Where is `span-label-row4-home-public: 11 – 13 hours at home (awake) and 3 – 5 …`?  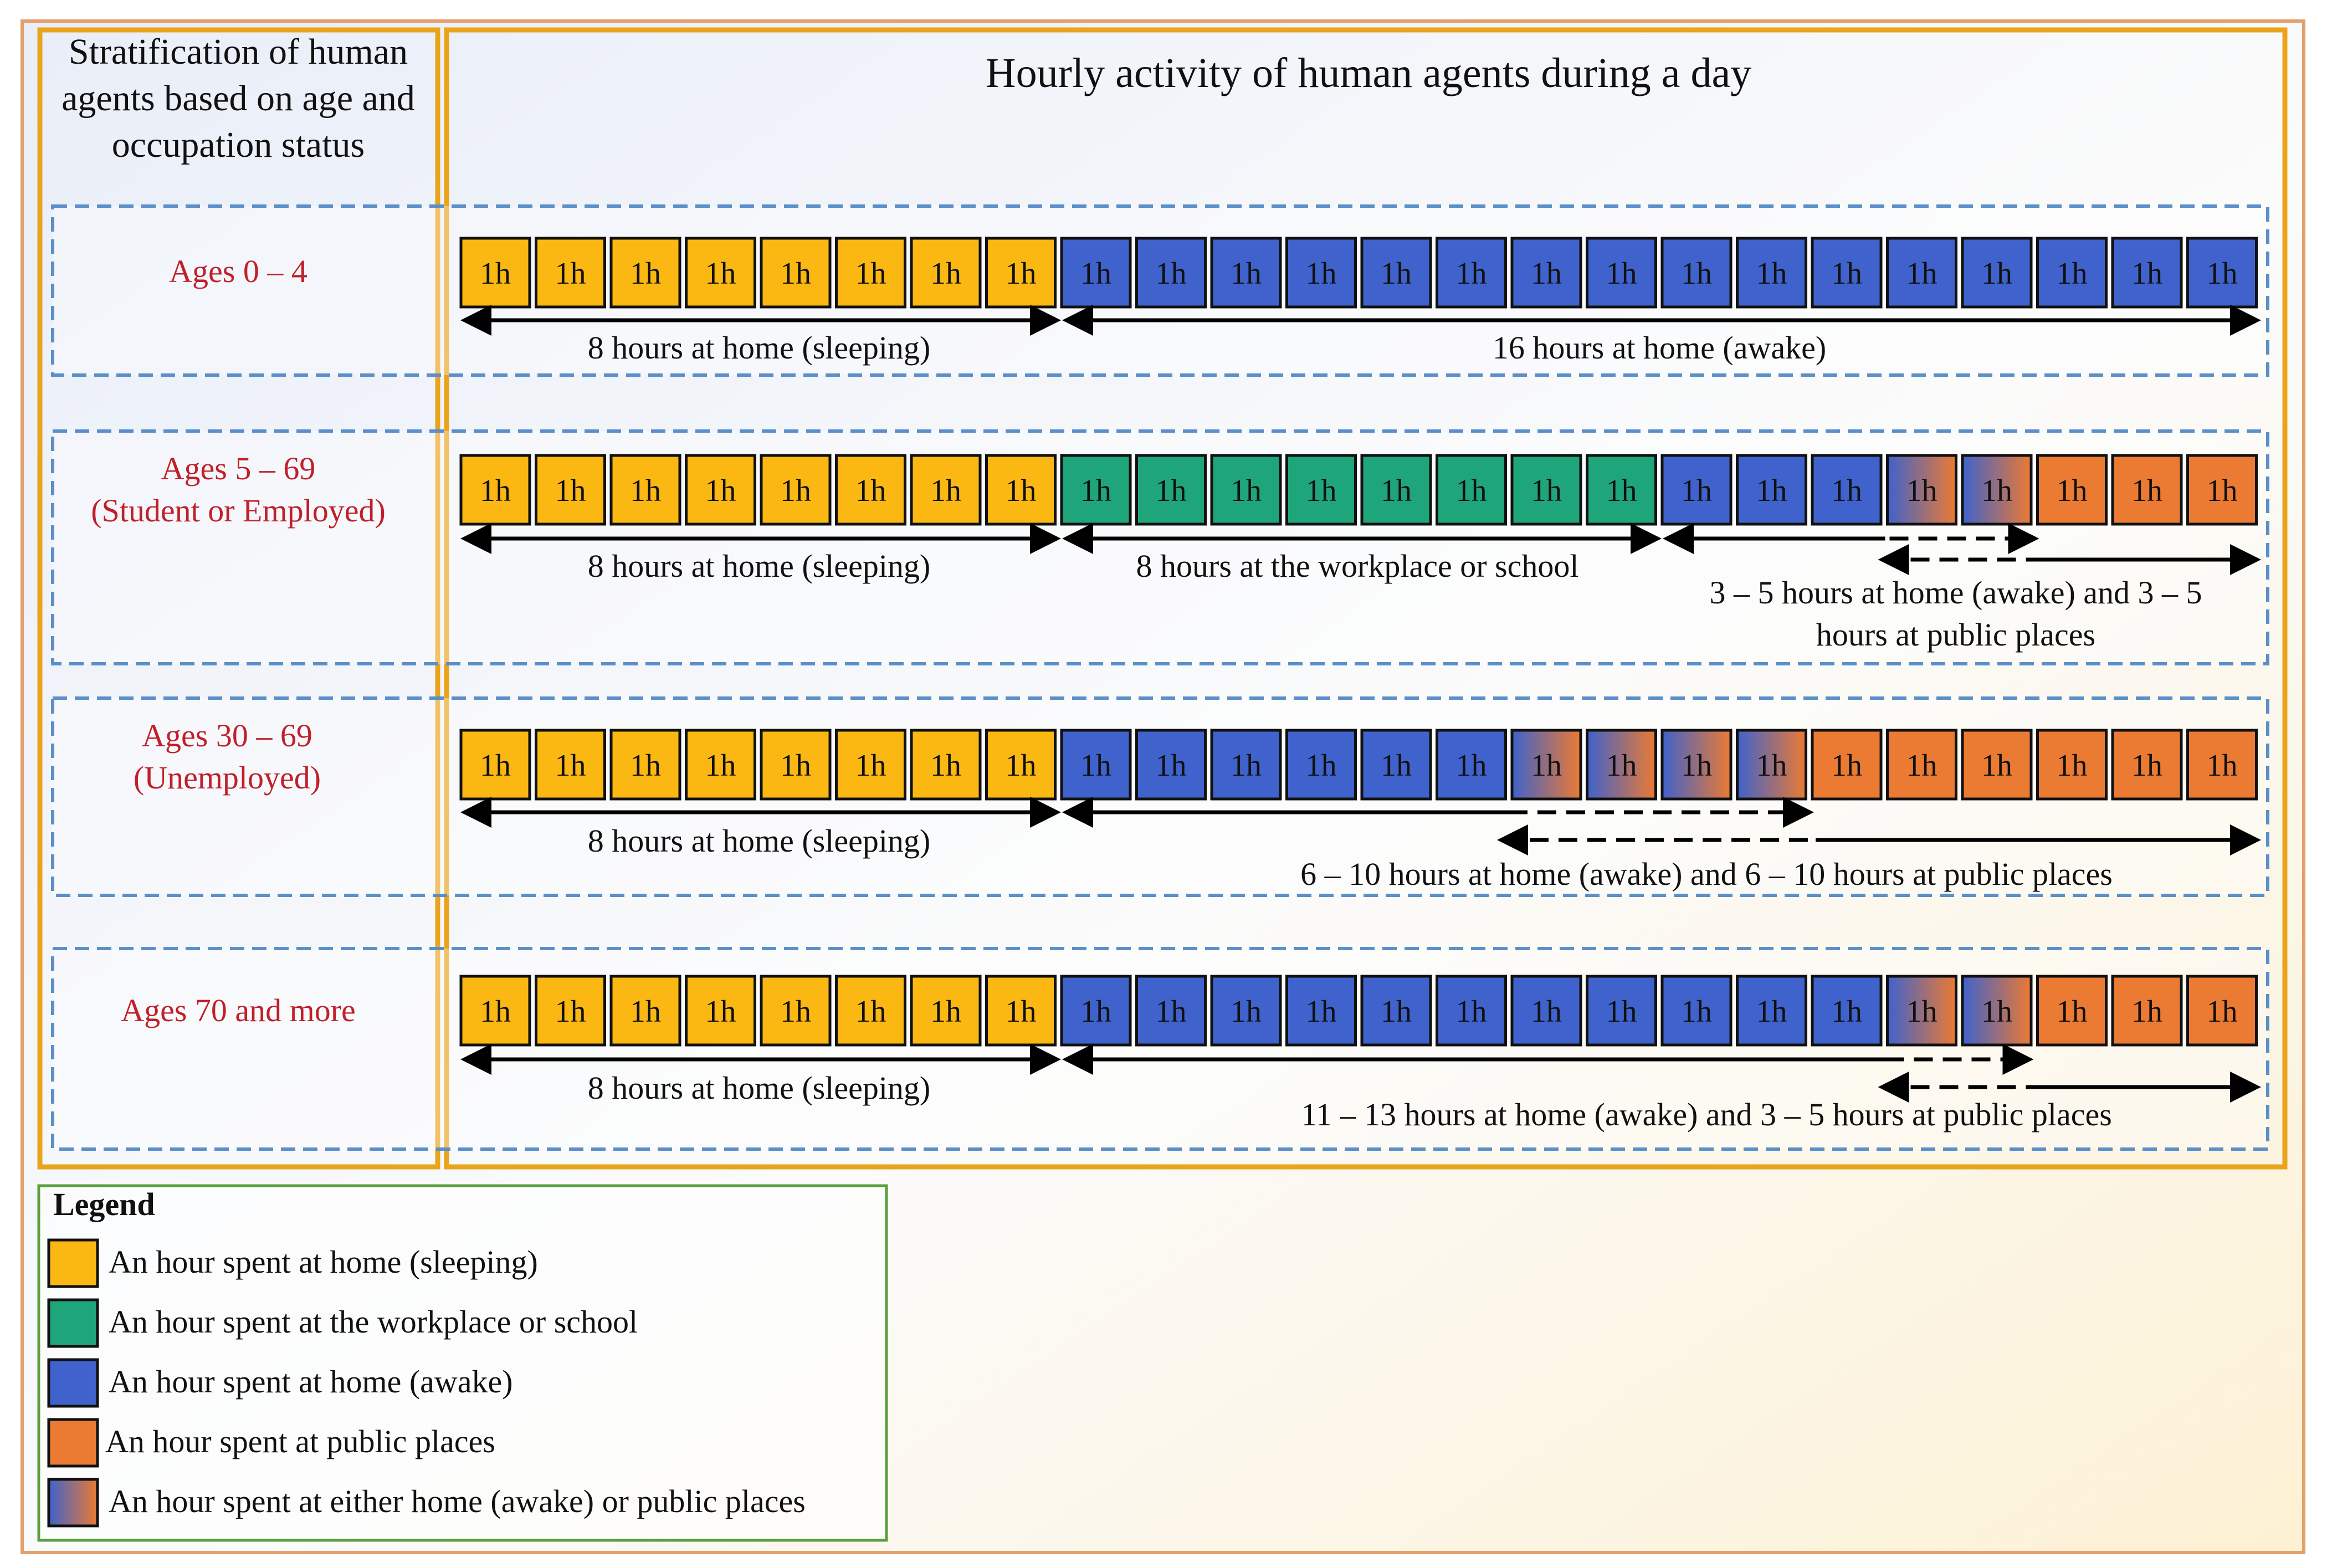 span-label-row4-home-public: 11 – 13 hours at home (awake) and 3 – 5 … is located at coordinates (1706, 1114).